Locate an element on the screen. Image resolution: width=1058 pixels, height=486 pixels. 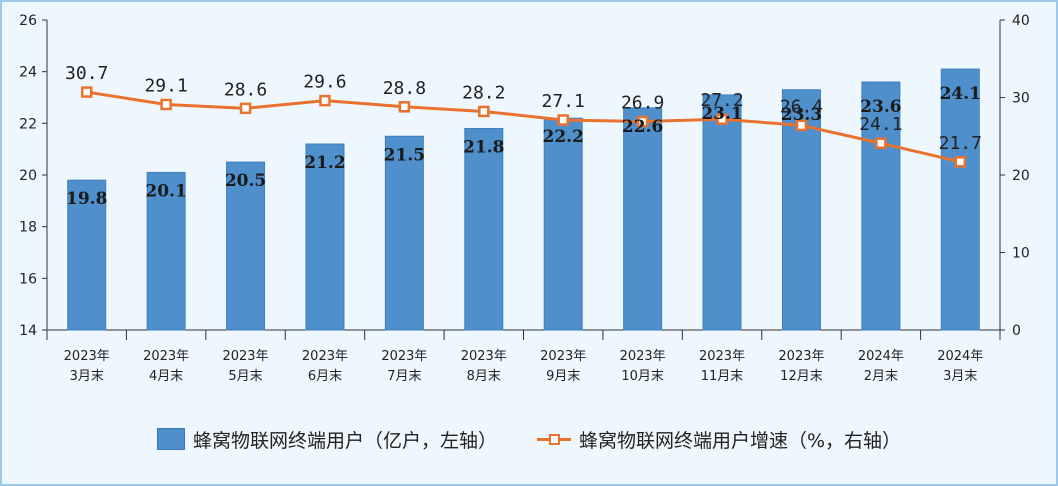
x-tick-label-month: 10月末 is located at coordinates (642, 376).